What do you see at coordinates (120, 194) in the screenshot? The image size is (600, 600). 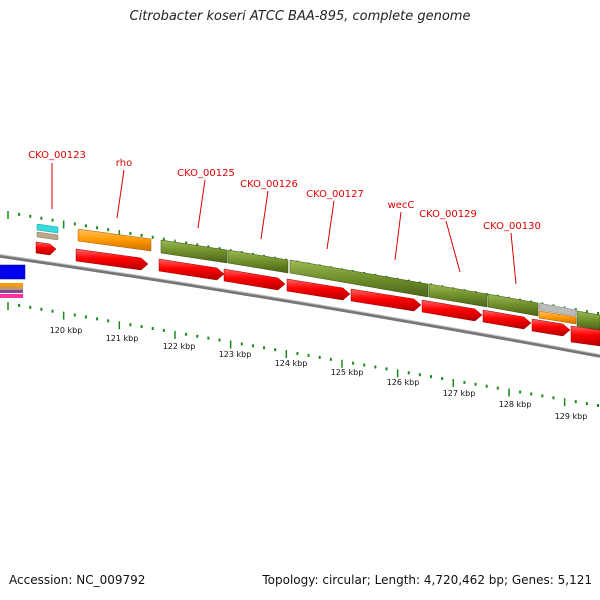 I see `gene-leader-rho` at bounding box center [120, 194].